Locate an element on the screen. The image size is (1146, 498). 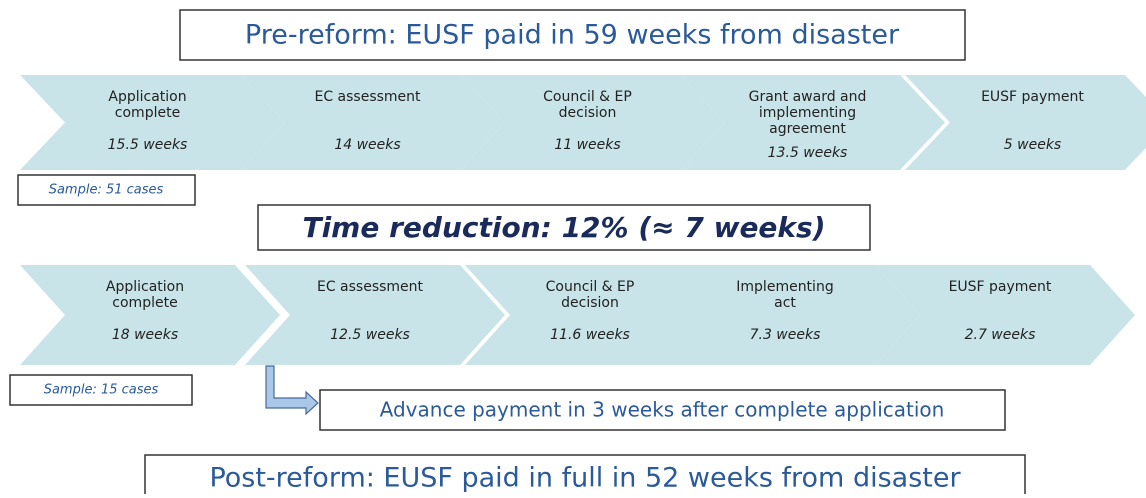
step-weeks: 18 weeks is located at coordinates (145, 335).